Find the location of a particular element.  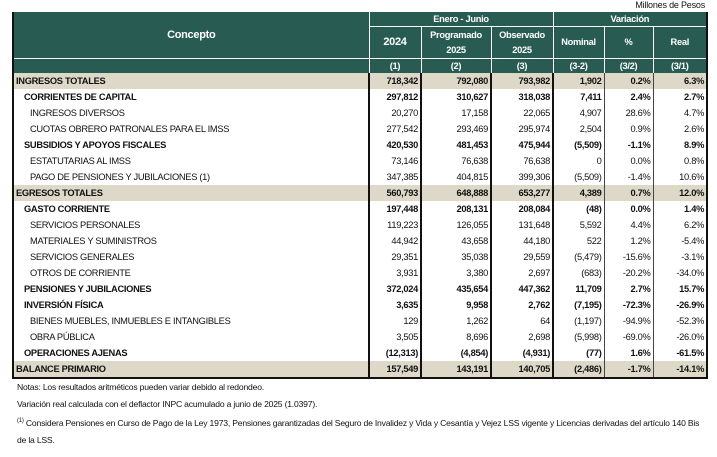

row-label: INGRESOS DIVERSOS is located at coordinates (77, 113).